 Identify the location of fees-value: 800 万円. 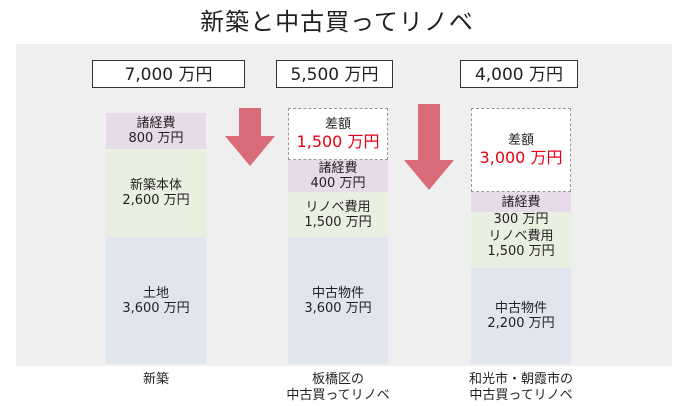
(156, 138).